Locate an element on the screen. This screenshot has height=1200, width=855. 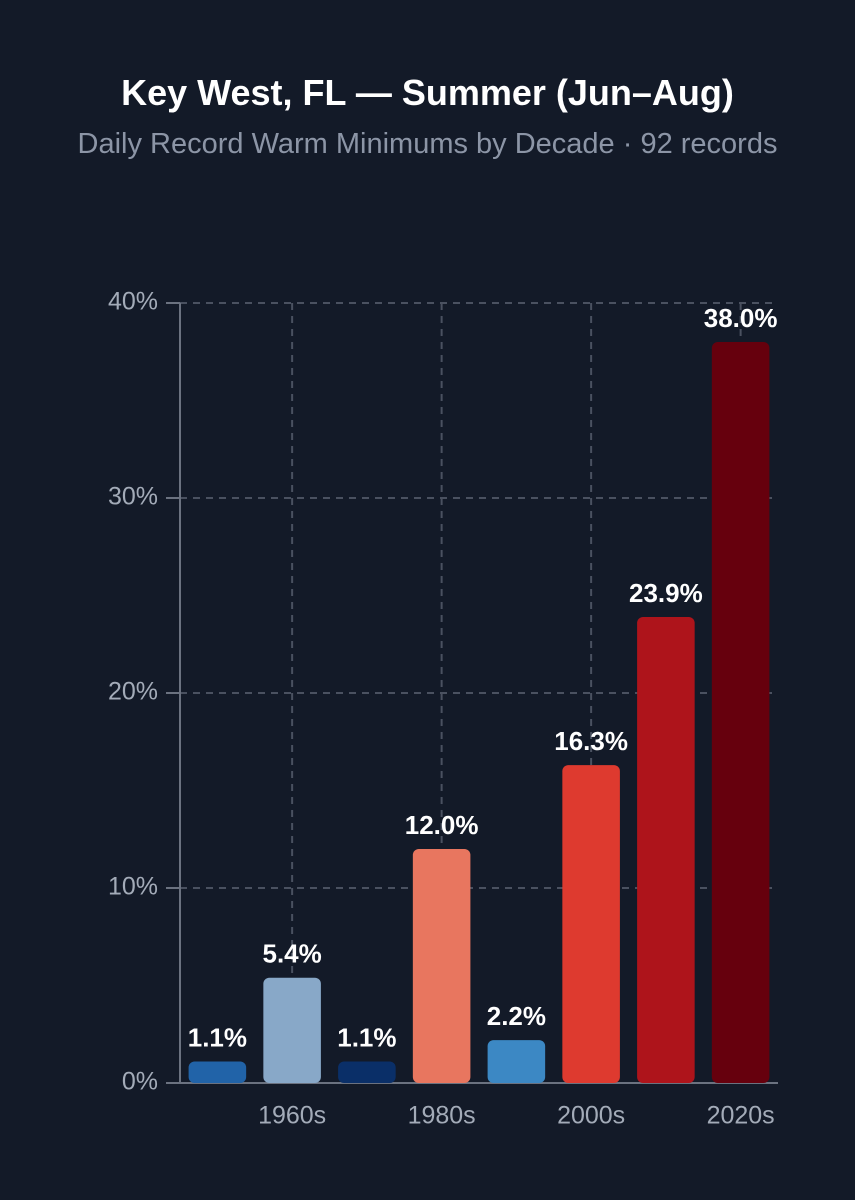
y-tick-label: 40% is located at coordinates (133, 302).